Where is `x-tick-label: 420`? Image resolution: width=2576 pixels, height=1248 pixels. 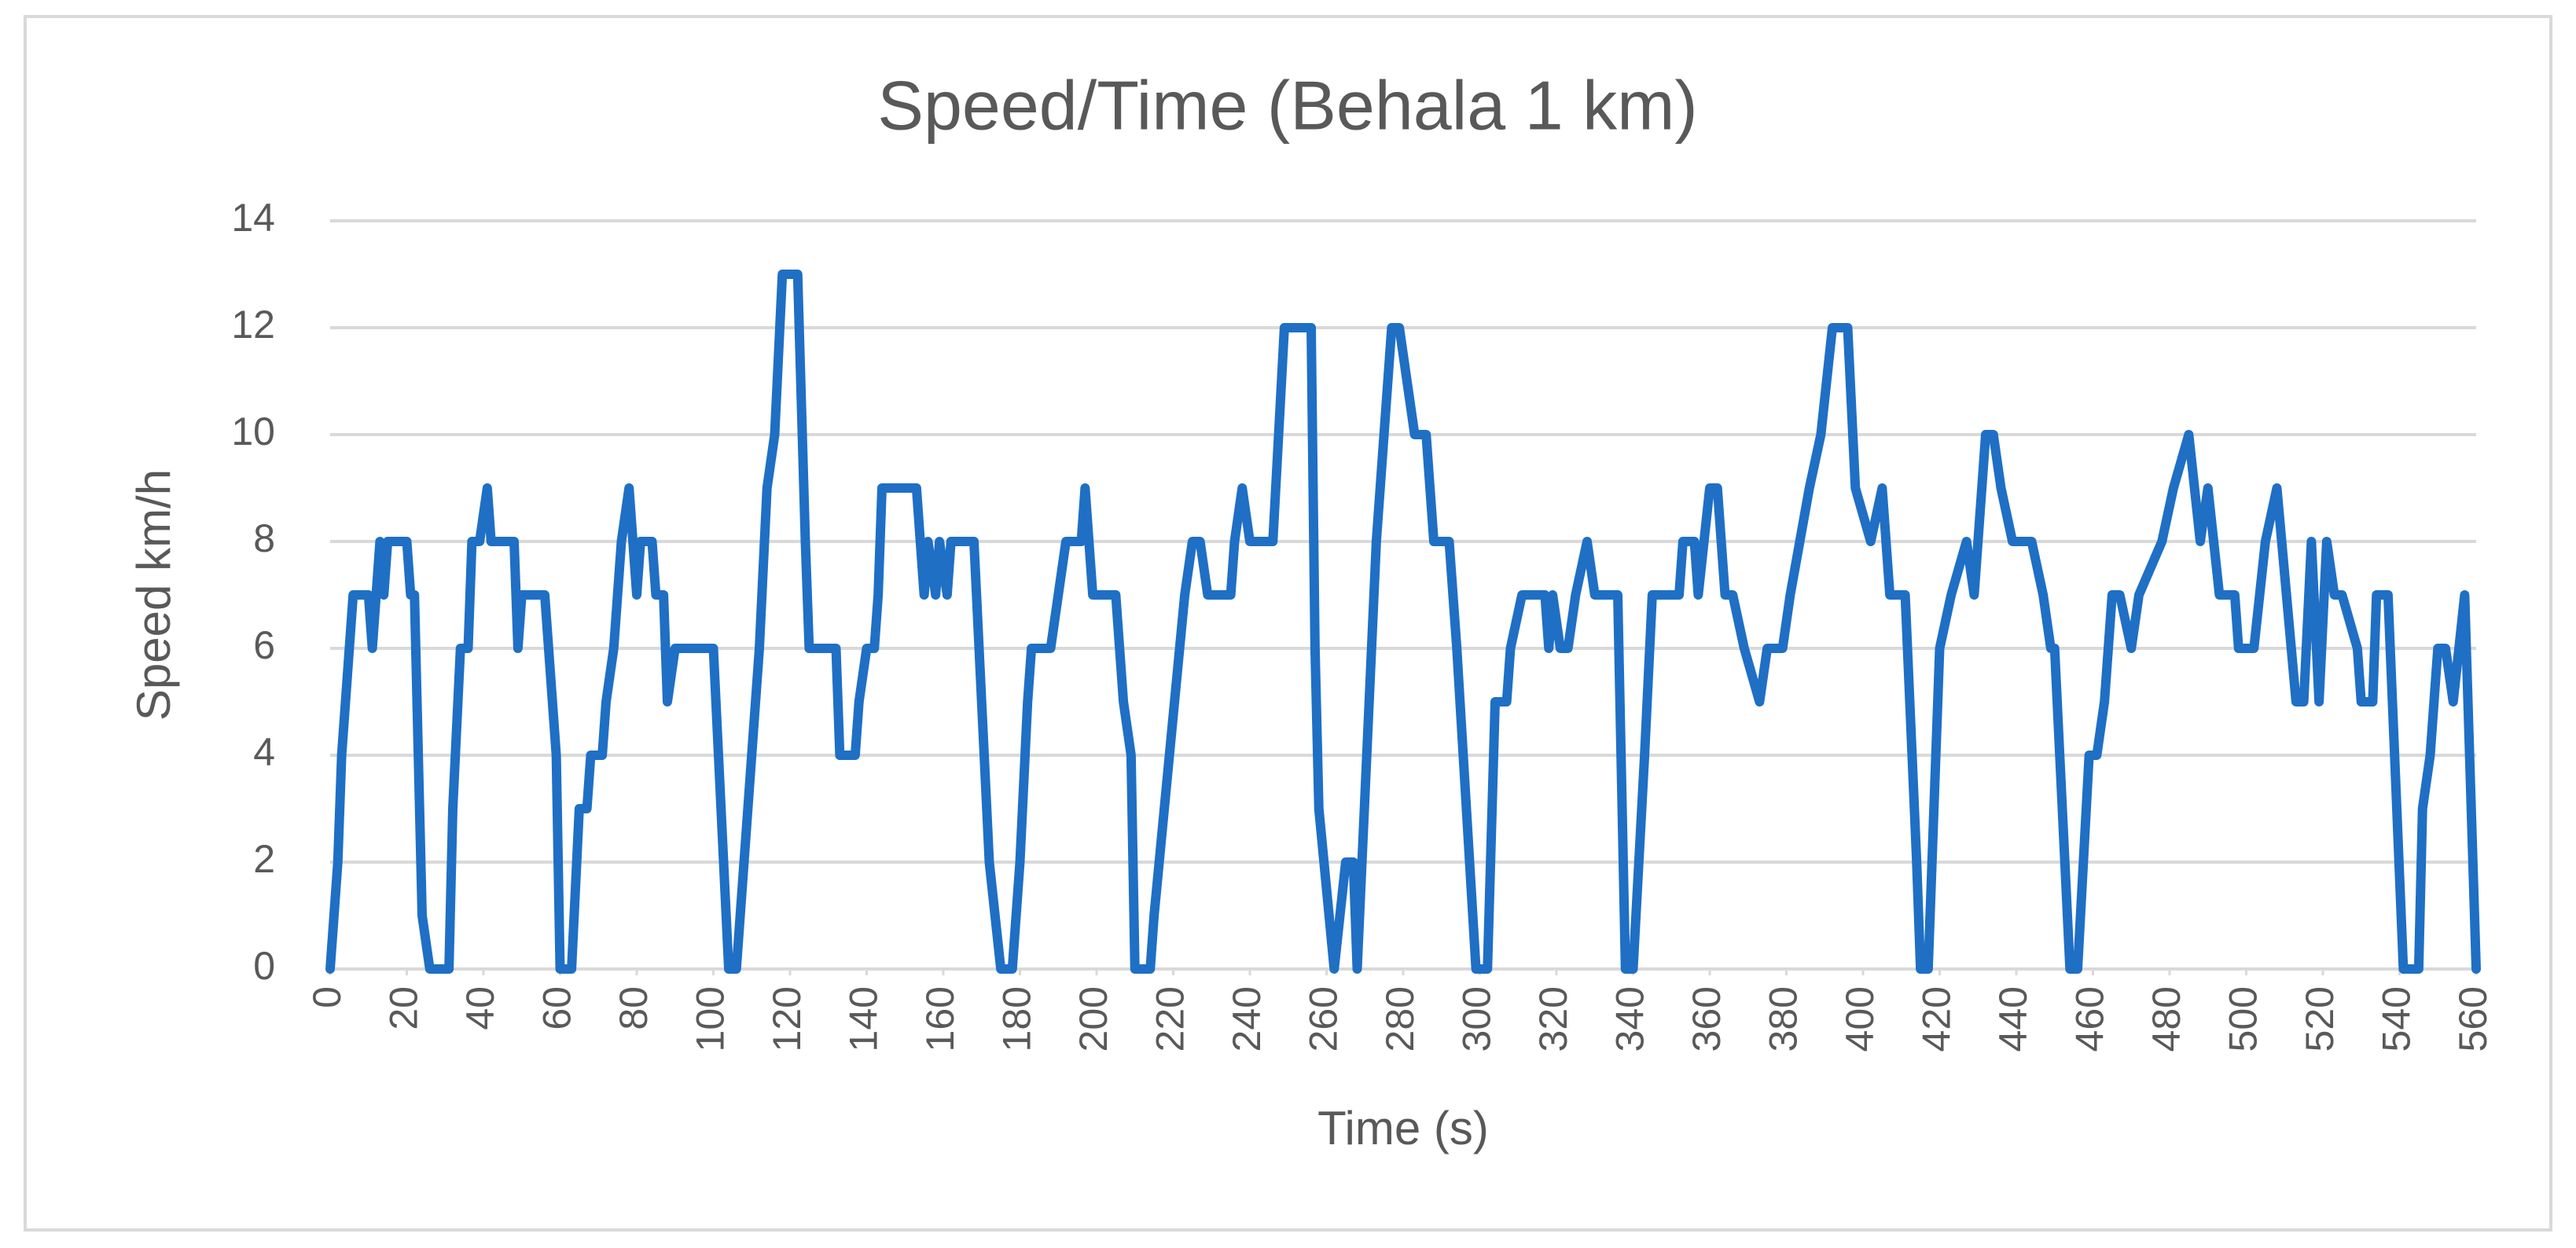 x-tick-label: 420 is located at coordinates (1937, 1019).